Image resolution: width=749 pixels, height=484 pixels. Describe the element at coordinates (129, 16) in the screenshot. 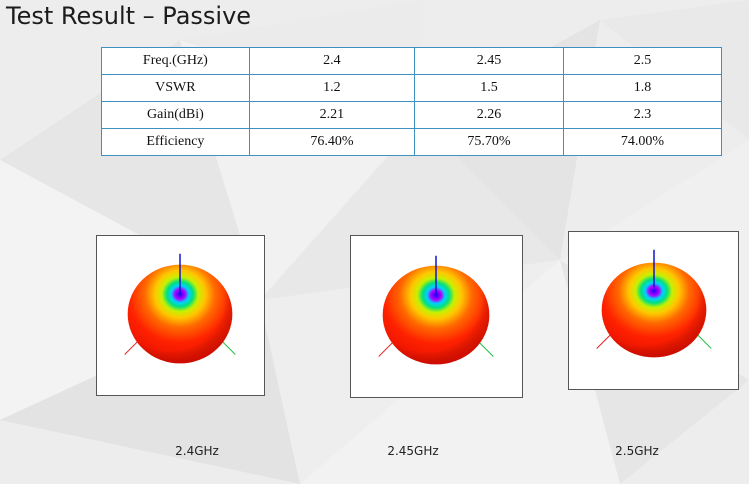

I see `slide-title: Test Result – Passive` at that location.